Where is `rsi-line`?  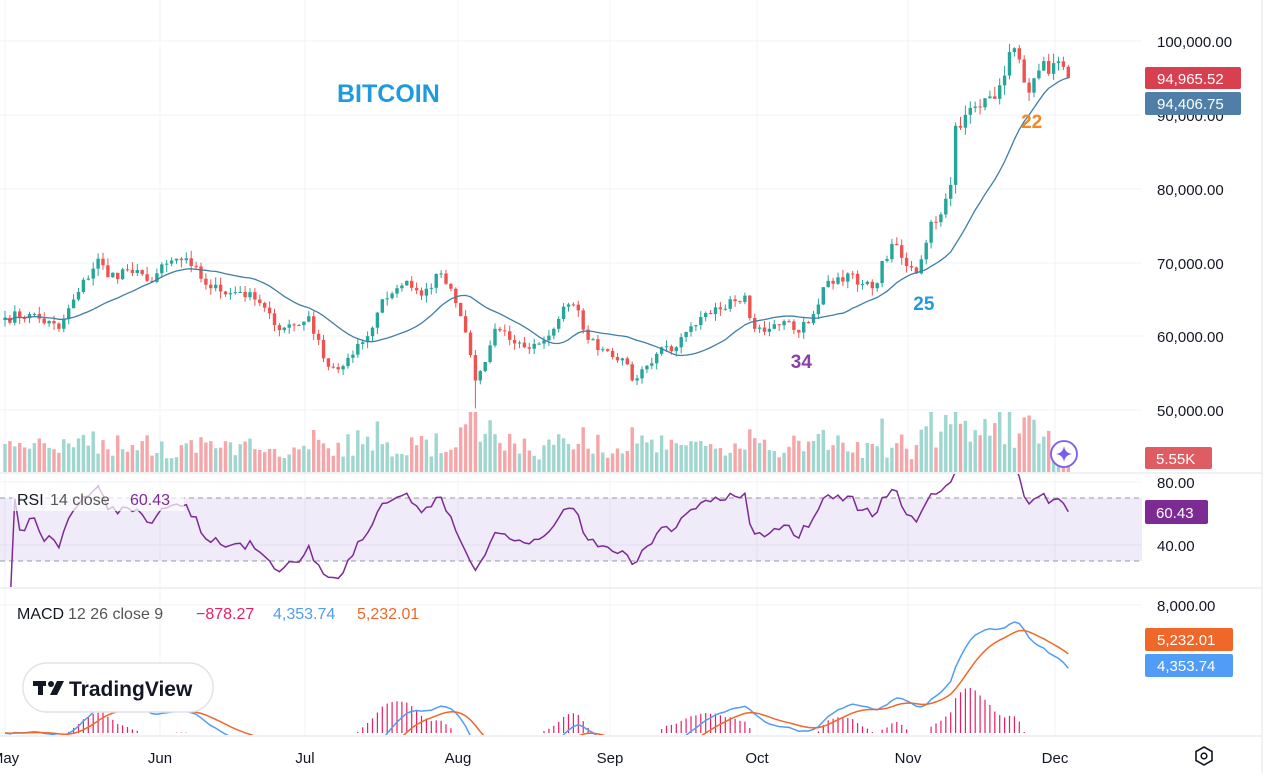 rsi-line is located at coordinates (539, 530).